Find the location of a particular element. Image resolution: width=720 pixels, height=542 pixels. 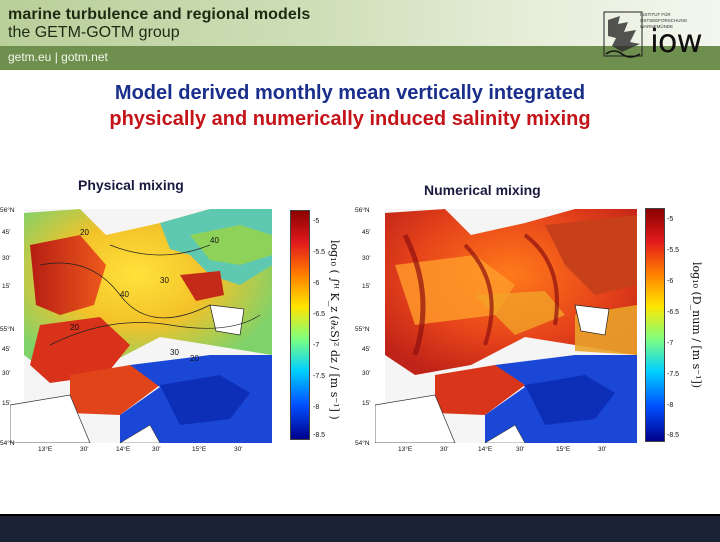

numerical-colorbar-label: log₁₀ (D_num / [m s⁻¹]) is located at coordinates (696, 325).